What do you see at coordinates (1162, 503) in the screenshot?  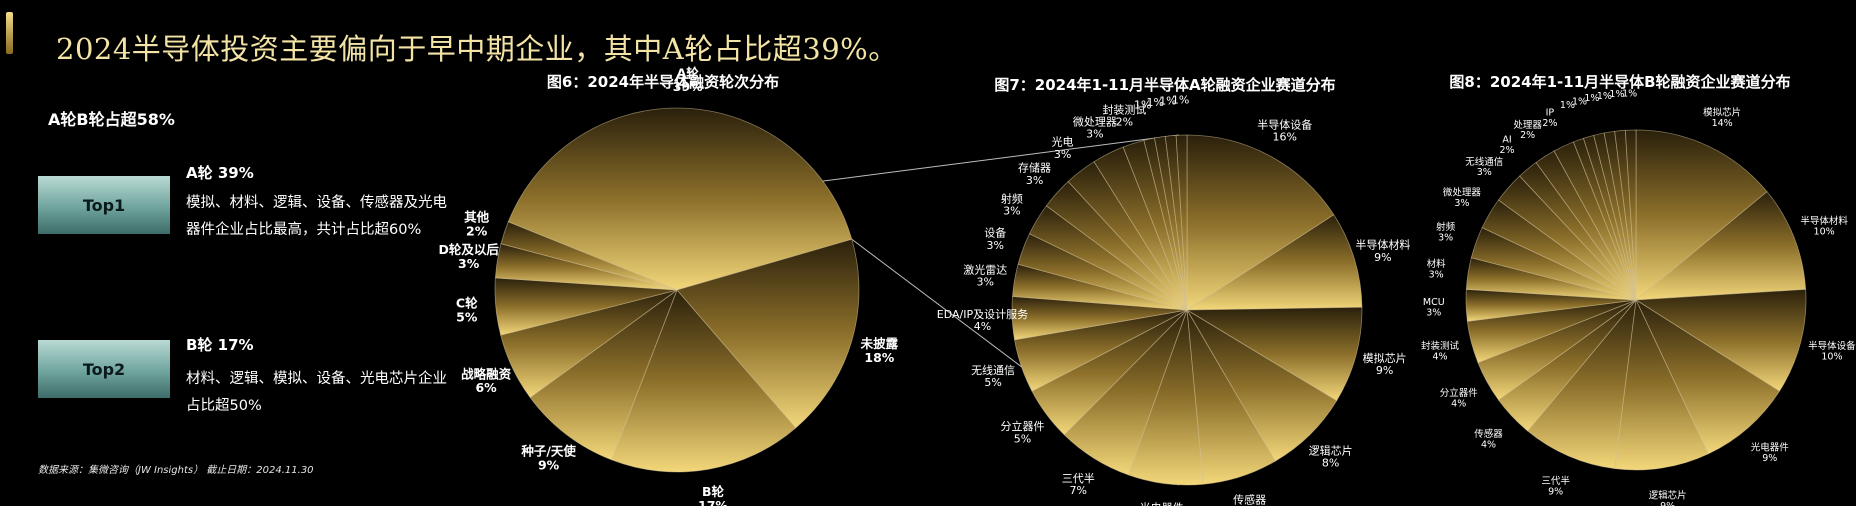 I see `chart7-slice-label-5: 光电器件7%` at bounding box center [1162, 503].